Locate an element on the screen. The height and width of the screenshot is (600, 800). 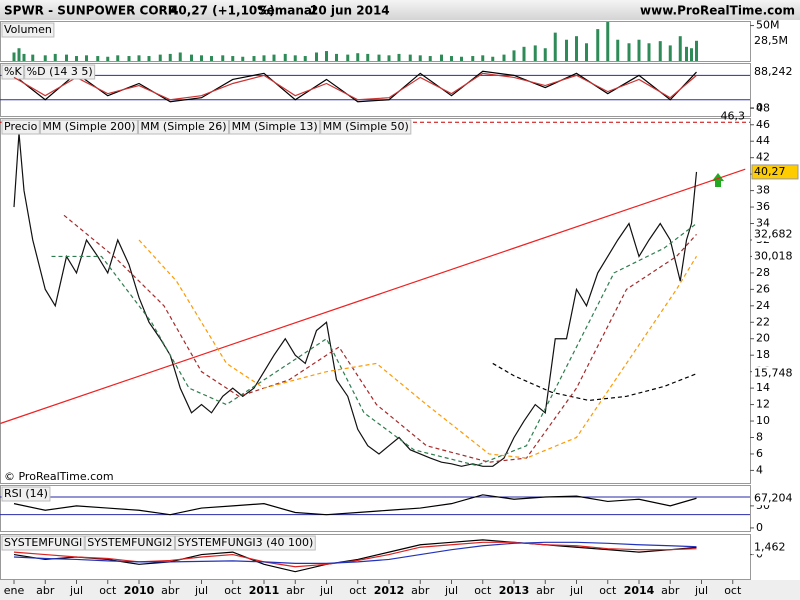
y-tick-label: 34 is located at coordinates (763, 223).